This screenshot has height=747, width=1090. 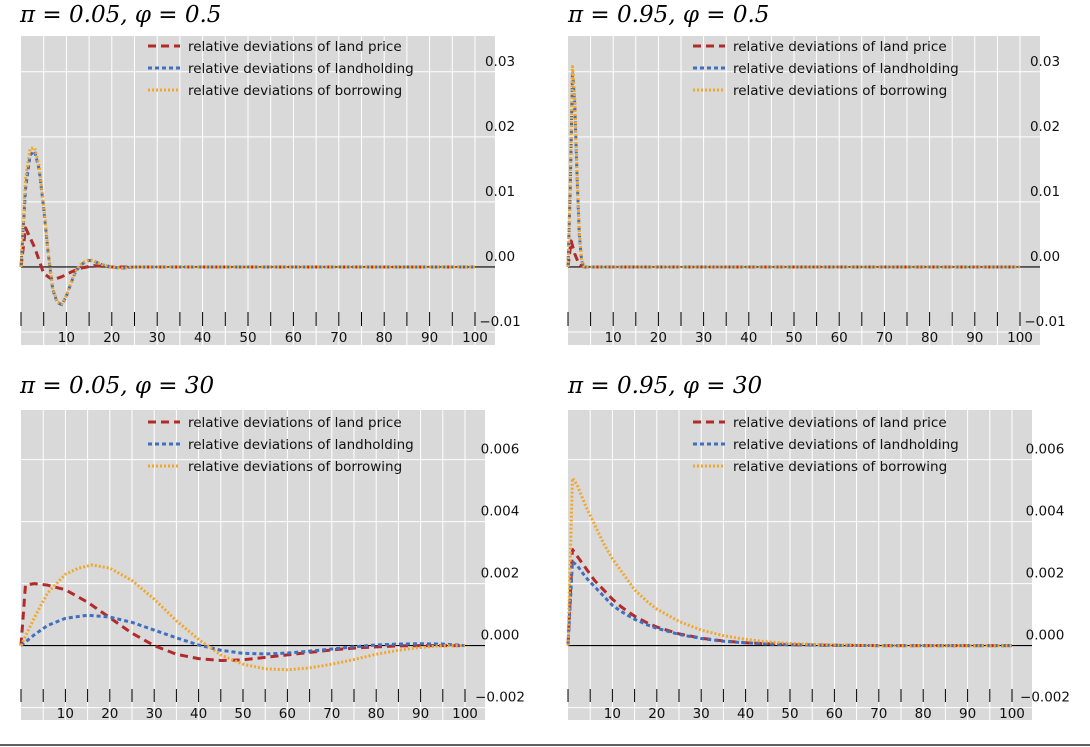 I want to click on panel-title: π = 0.95, φ = 0.5, so click(x=668, y=15).